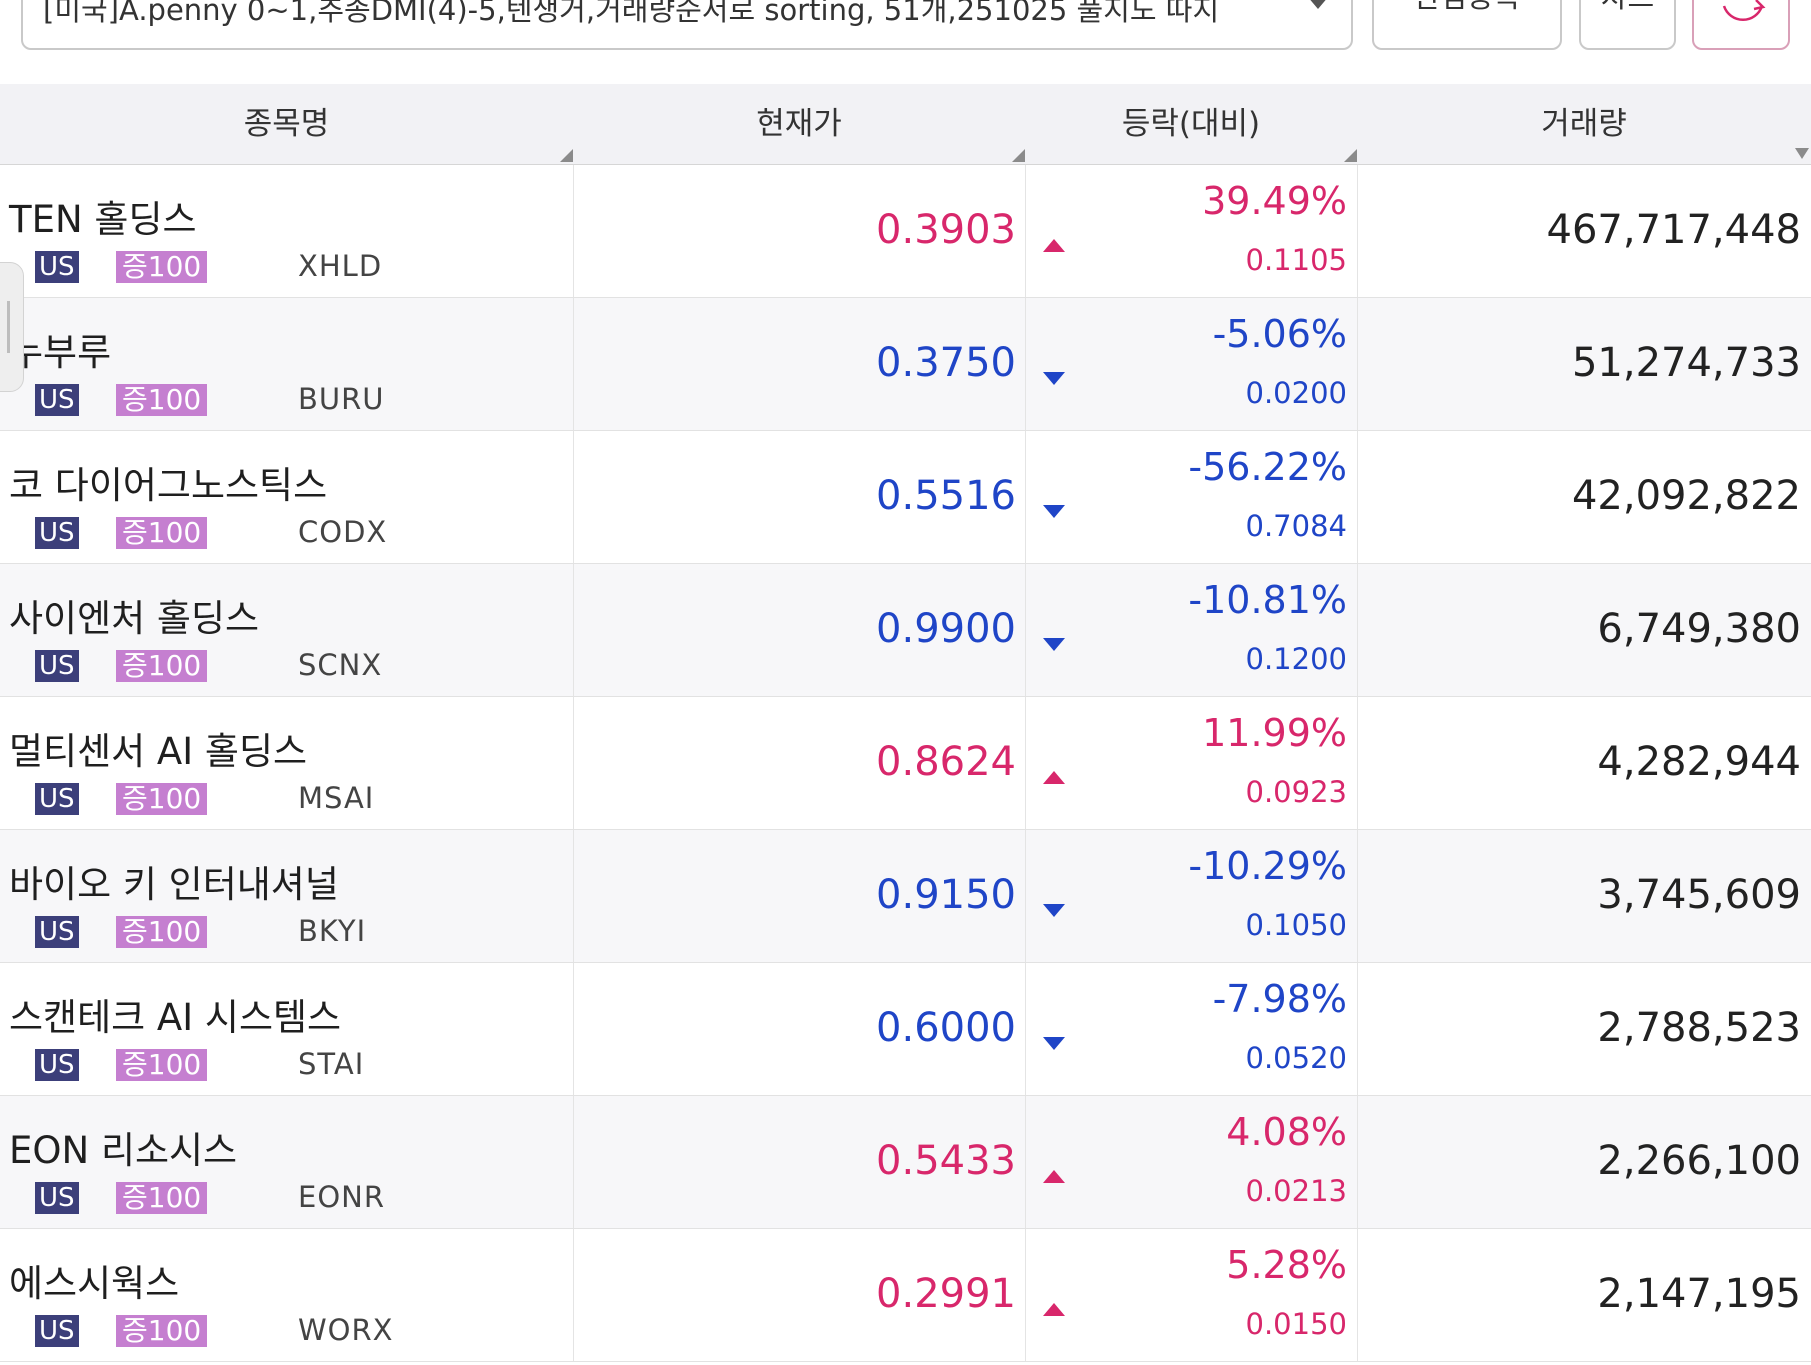 The width and height of the screenshot is (1811, 1365). Describe the element at coordinates (1584, 124) in the screenshot. I see `column-header-volume: 거래량` at that location.